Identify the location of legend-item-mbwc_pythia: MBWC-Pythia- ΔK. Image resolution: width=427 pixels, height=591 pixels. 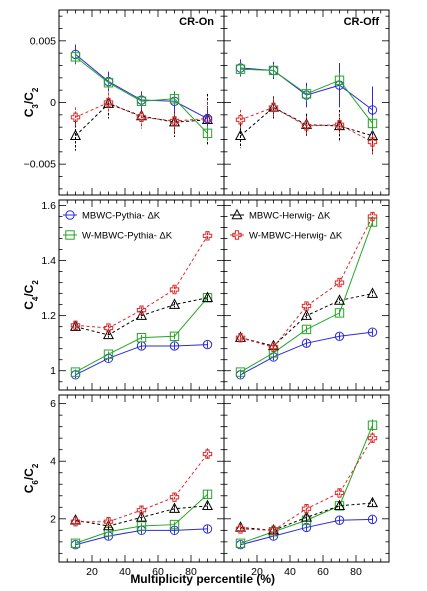
(112, 216).